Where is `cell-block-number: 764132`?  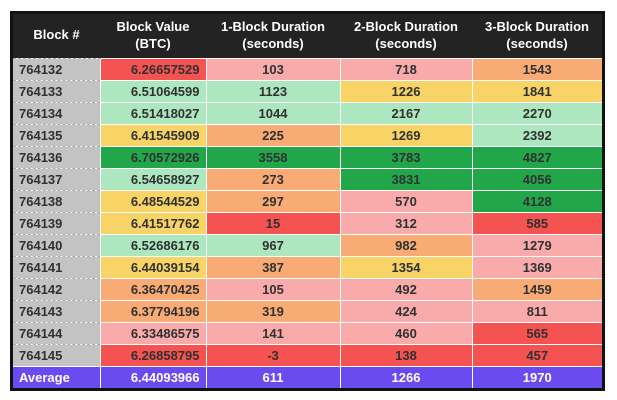 cell-block-number: 764132 is located at coordinates (56, 68).